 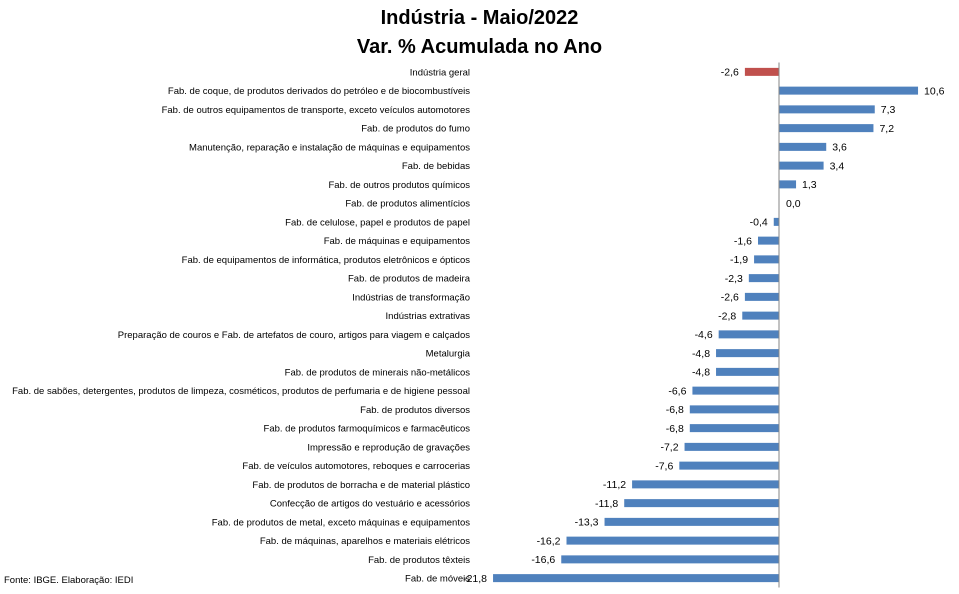 I want to click on data-label: 1,3, so click(x=809, y=185).